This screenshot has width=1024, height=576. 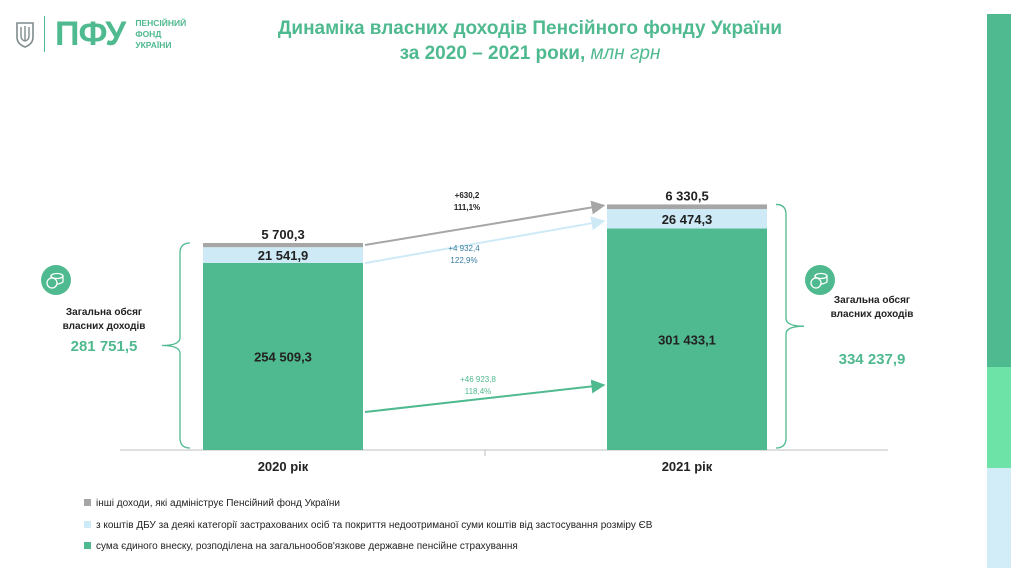 What do you see at coordinates (492, 53) in the screenshot?
I see `title-line-2: за 2020 – 2021 роки,` at bounding box center [492, 53].